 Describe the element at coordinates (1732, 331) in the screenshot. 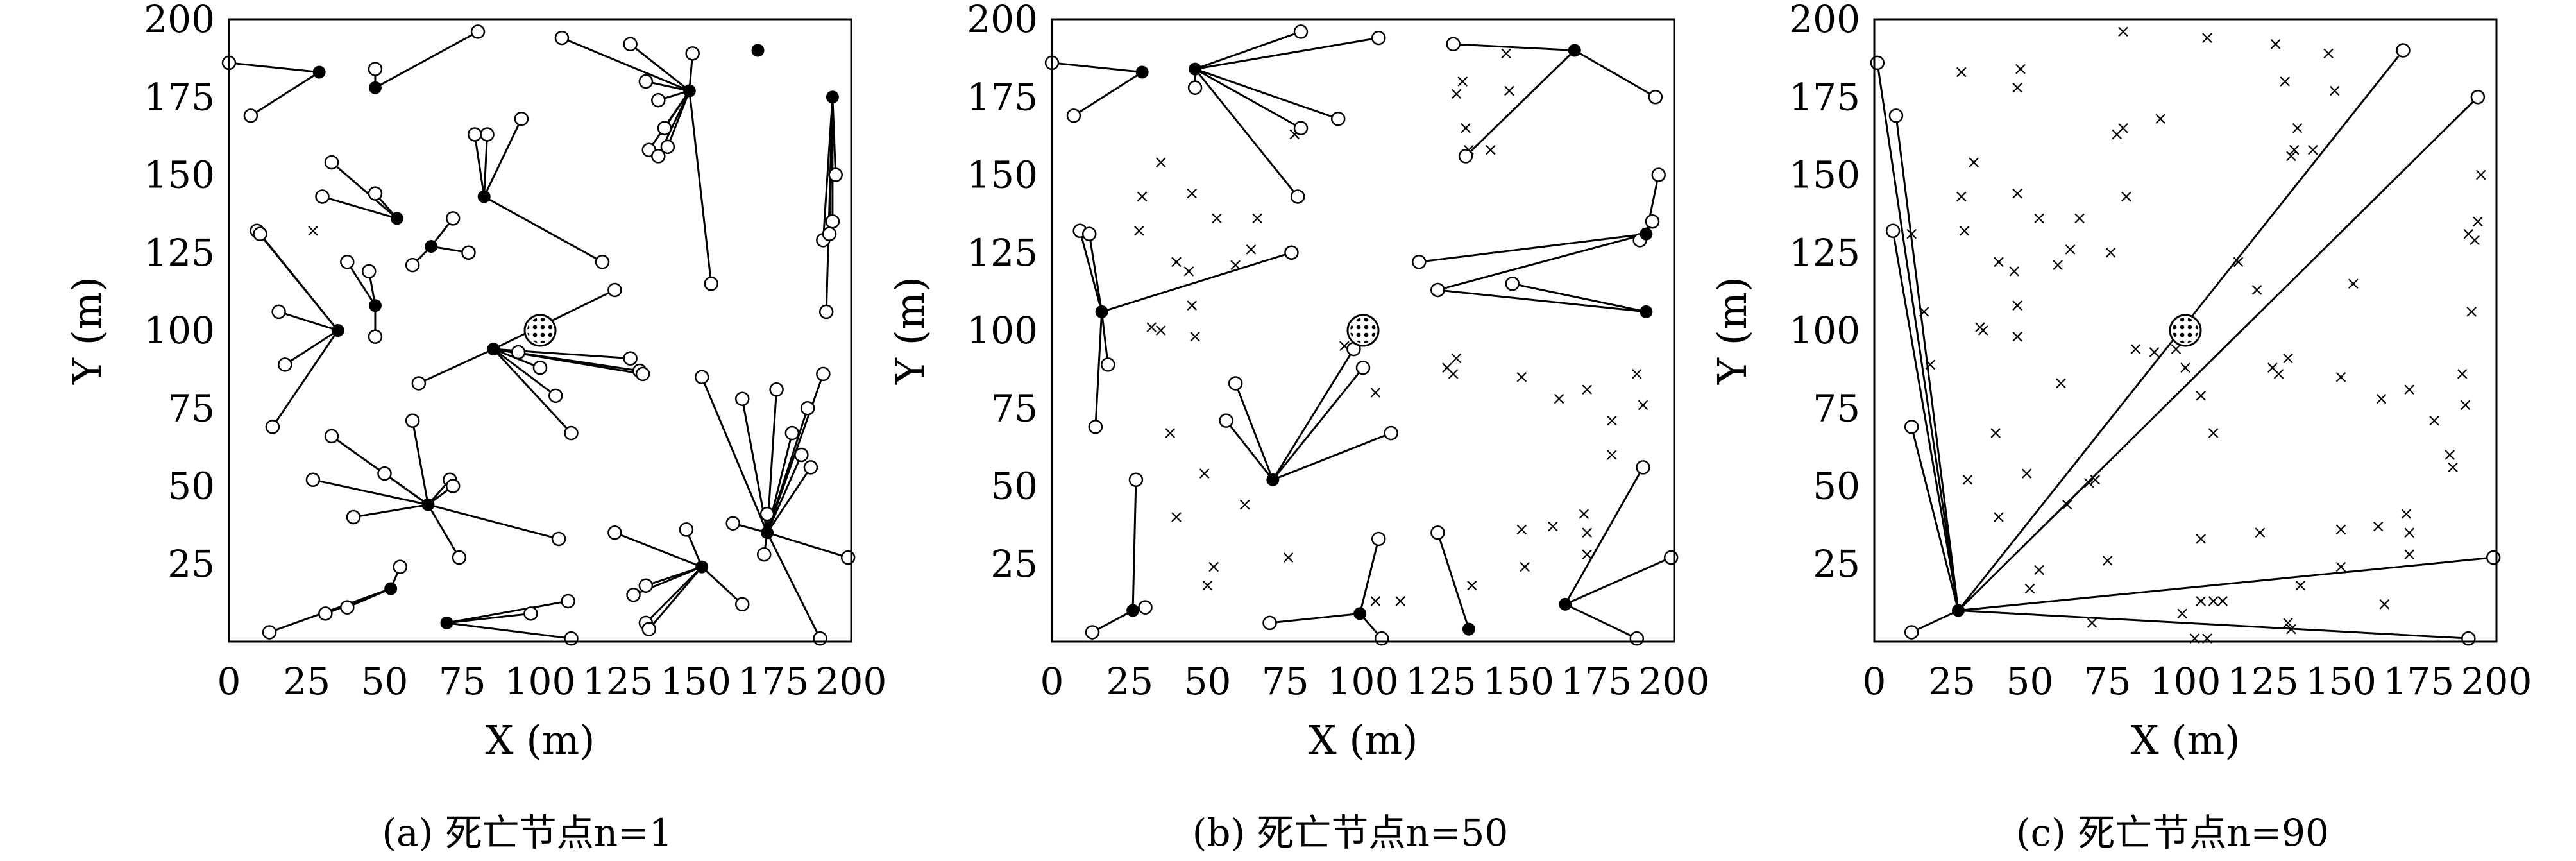

I see `y-axis-label: Y (m)` at that location.